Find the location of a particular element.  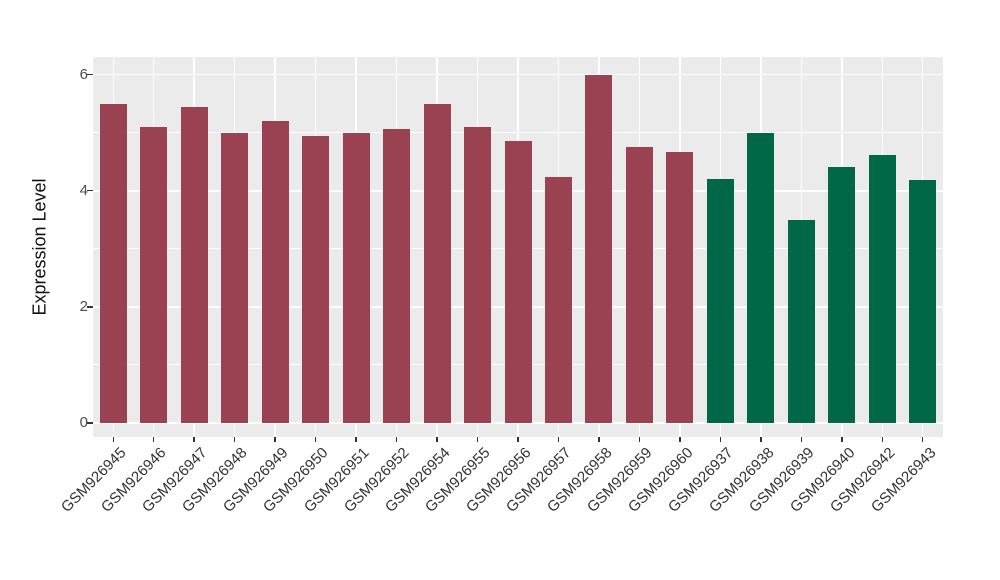

x-tick-GSM926947 is located at coordinates (194, 439).